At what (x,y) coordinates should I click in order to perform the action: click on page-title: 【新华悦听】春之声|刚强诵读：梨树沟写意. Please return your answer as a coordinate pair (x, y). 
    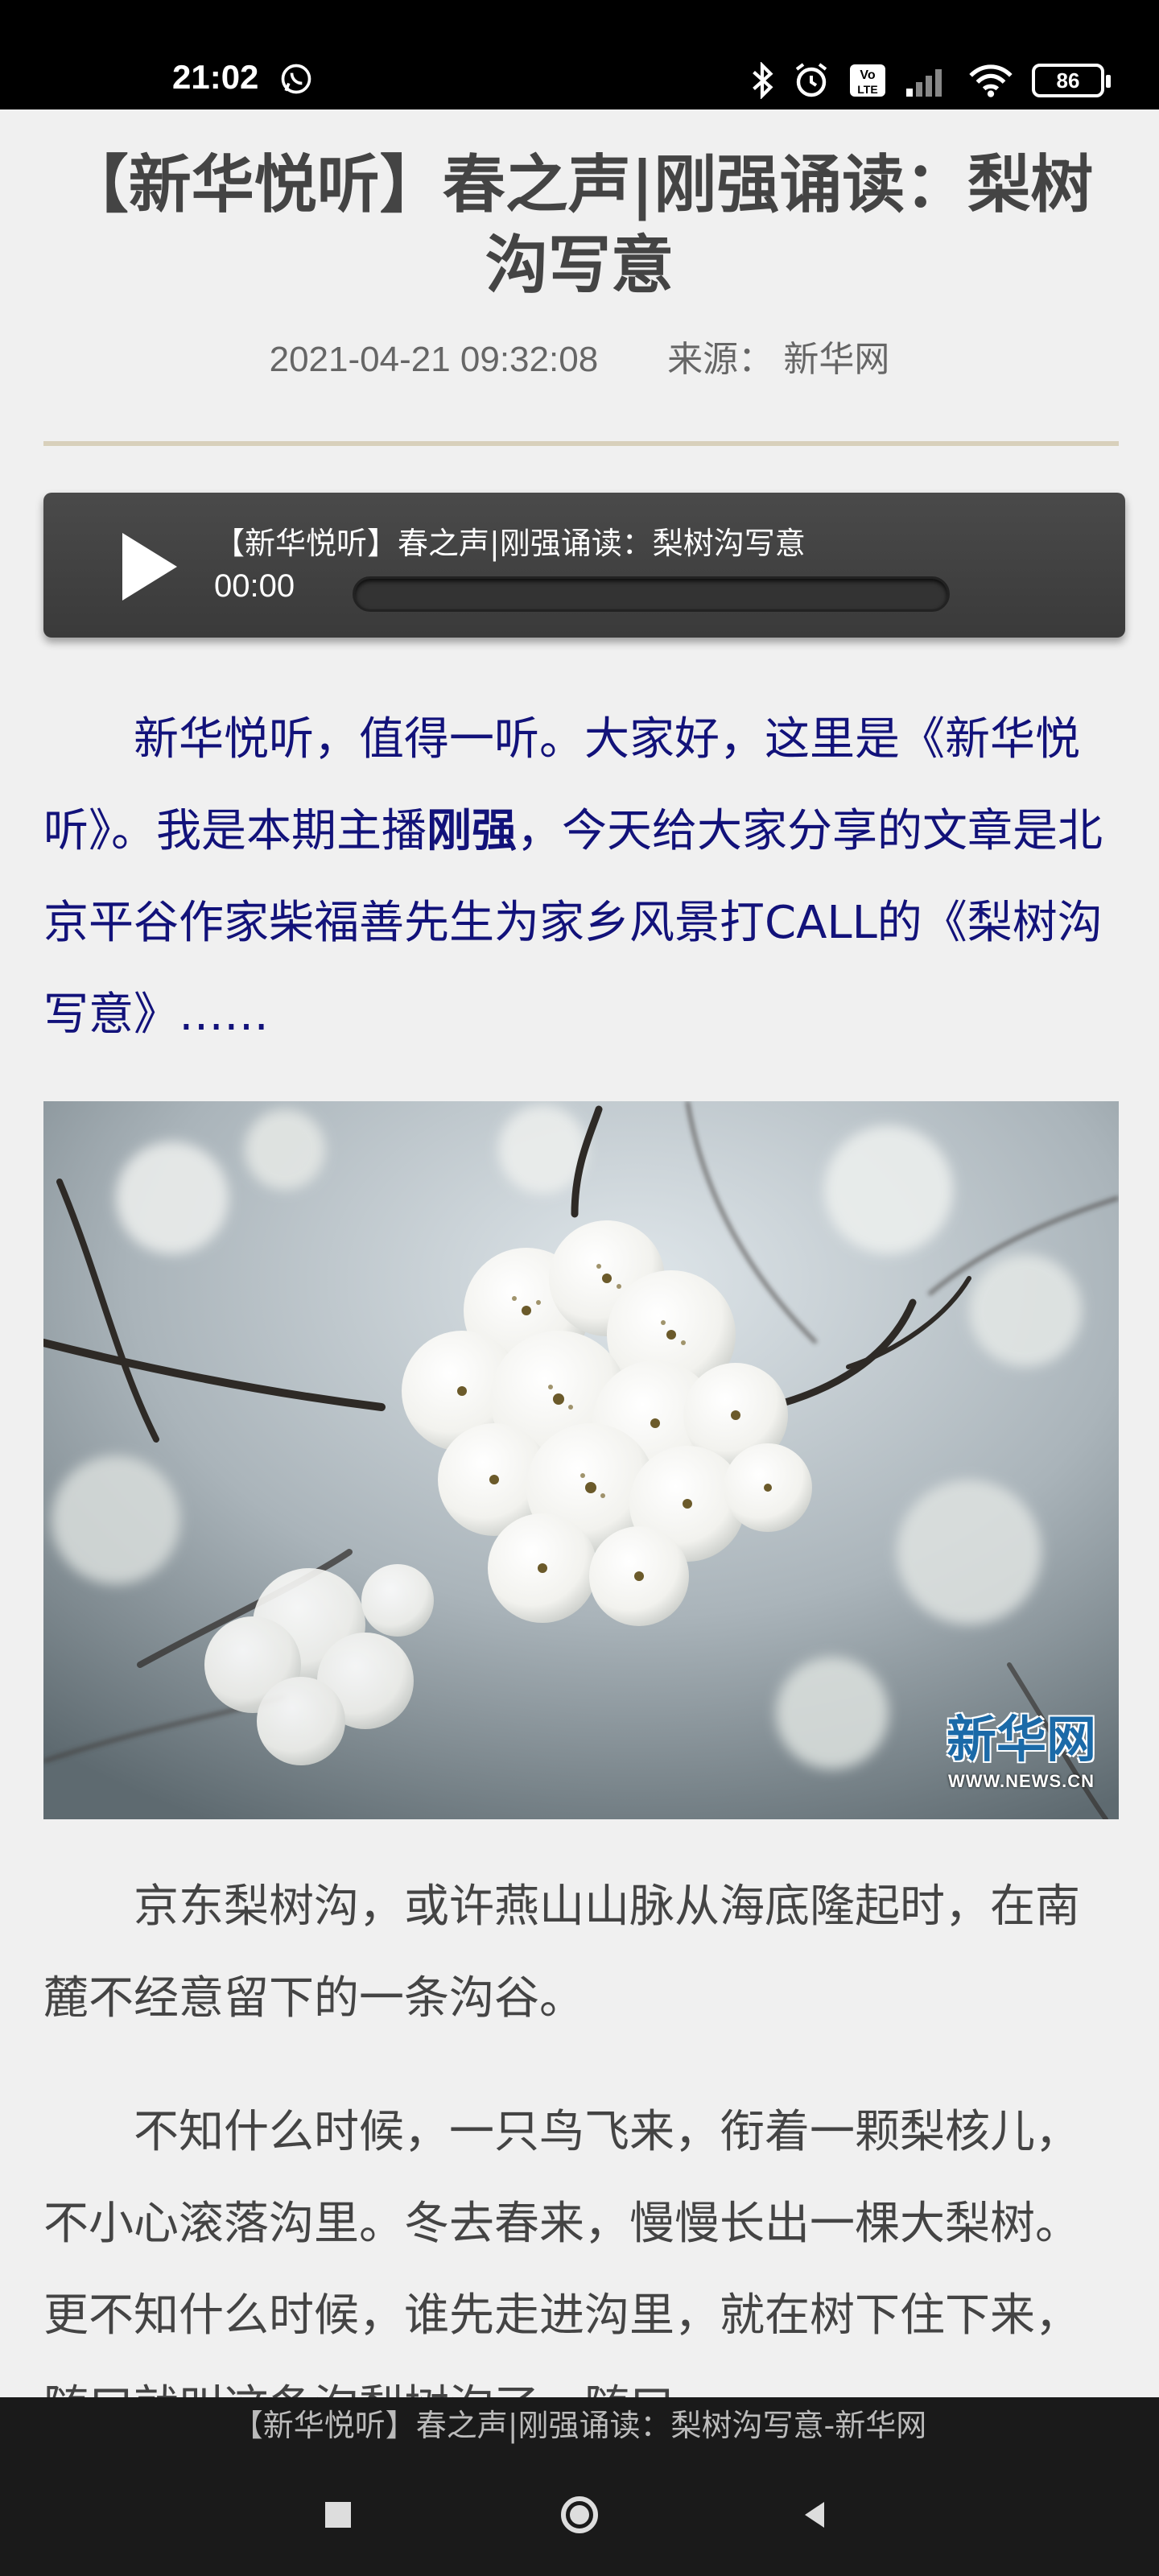
    Looking at the image, I should click on (579, 225).